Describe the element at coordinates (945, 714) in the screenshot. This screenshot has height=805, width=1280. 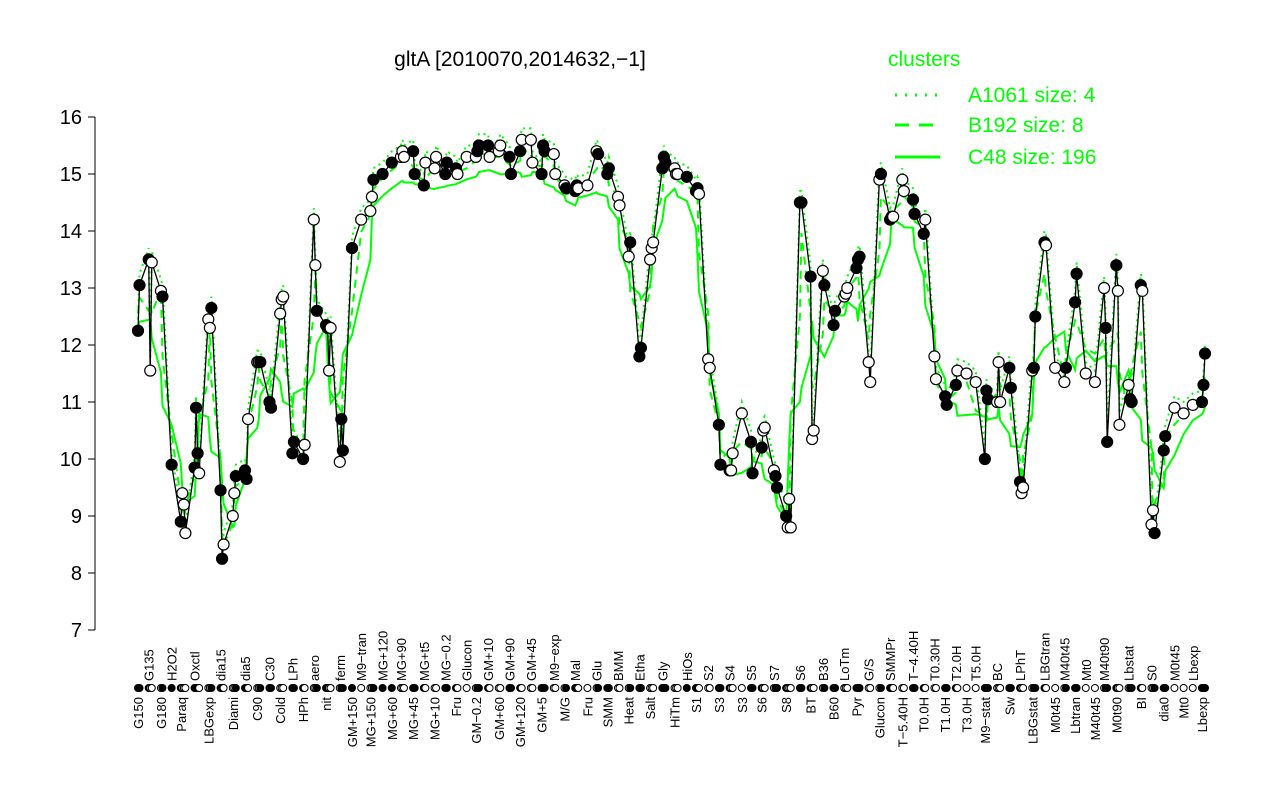
I see `x-tick-label: T1.0H` at that location.